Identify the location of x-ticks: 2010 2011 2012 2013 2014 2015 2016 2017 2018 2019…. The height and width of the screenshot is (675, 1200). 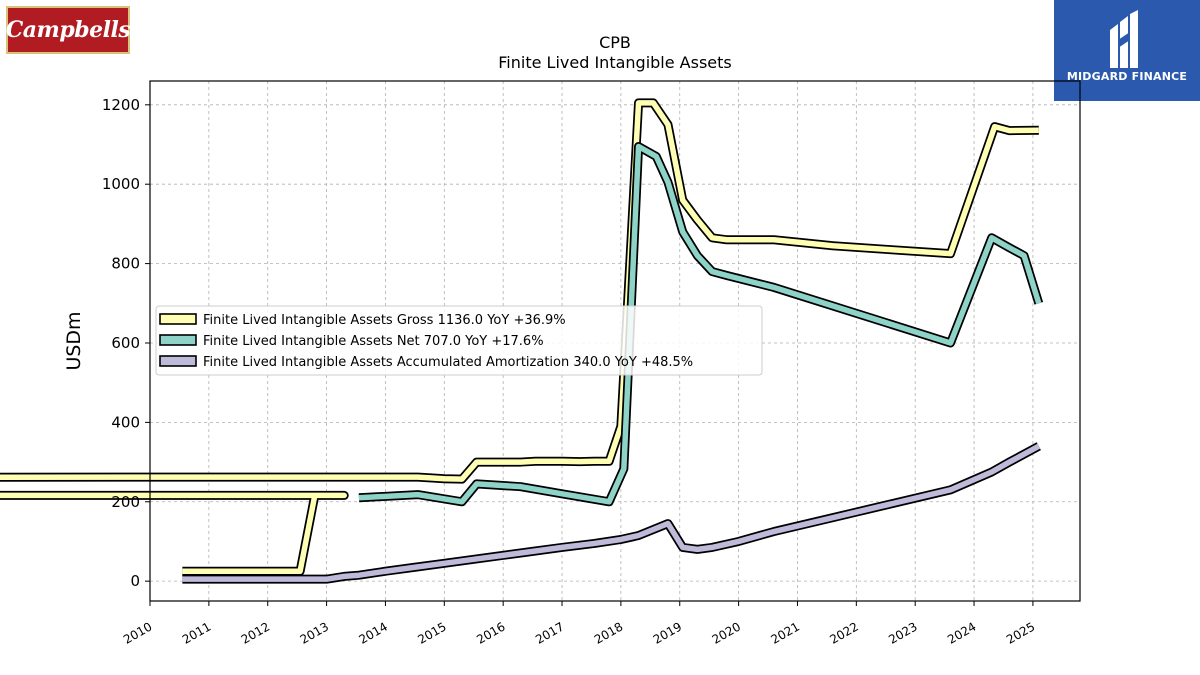
(579, 624).